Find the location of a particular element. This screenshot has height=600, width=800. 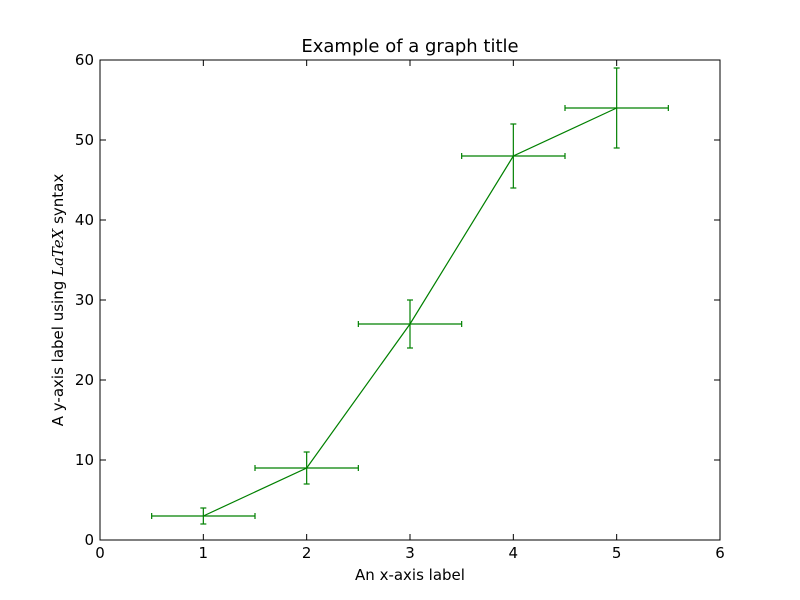

x-tick-label: 3 is located at coordinates (410, 553).